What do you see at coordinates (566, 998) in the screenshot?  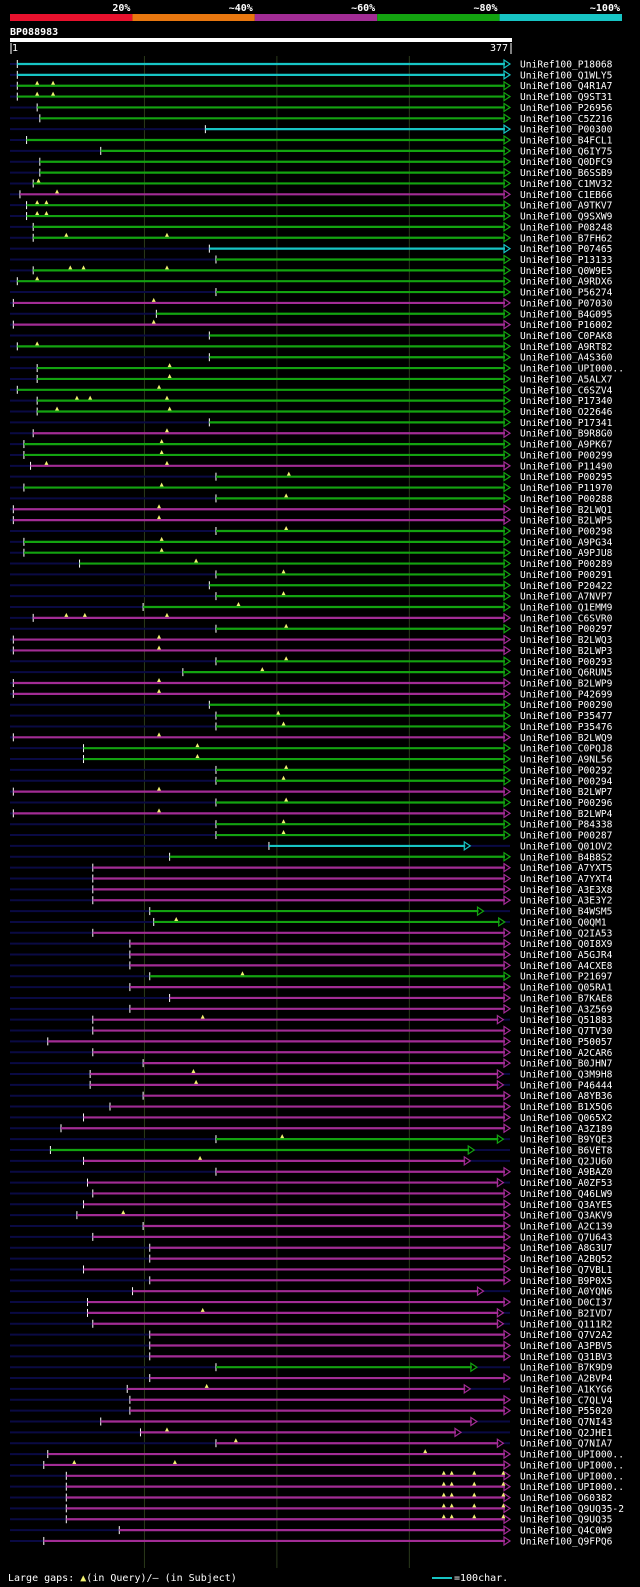 I see `hit-label: UniRef100_B7KAE8` at bounding box center [566, 998].